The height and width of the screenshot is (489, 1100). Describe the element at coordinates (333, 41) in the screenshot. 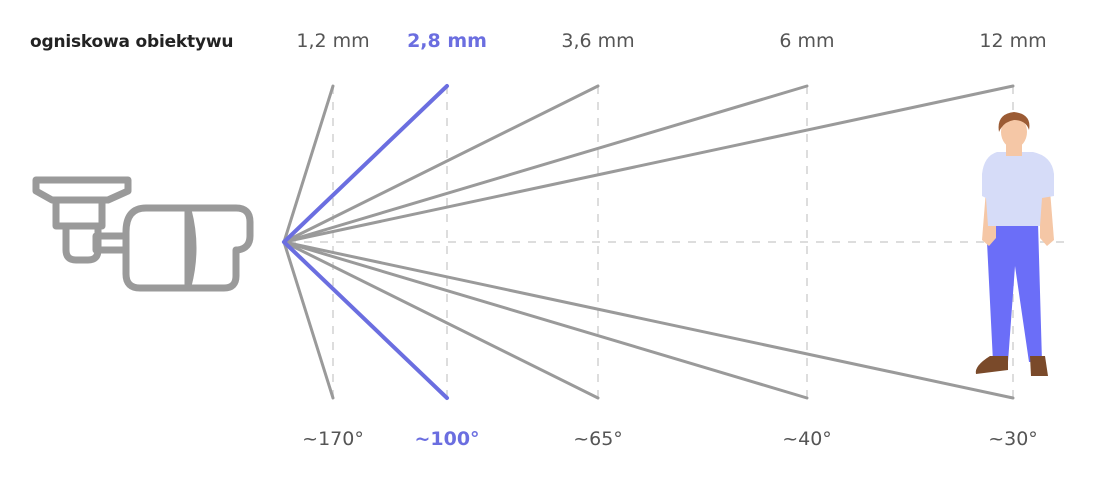

I see `focal-length-label: 1,2 mm` at that location.